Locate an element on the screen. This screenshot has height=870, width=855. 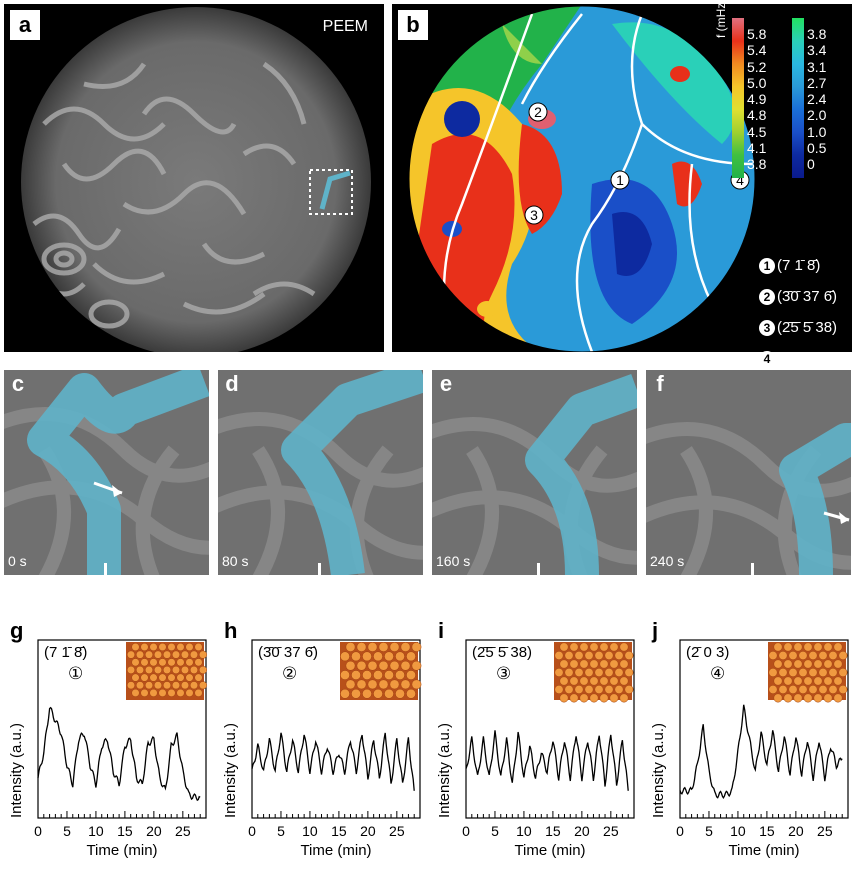
colorbar-right-ticks: 3.8 3.4 3.1 2.7 2.4 2.0 1.0 0.5 0 is located at coordinates (816, 99).